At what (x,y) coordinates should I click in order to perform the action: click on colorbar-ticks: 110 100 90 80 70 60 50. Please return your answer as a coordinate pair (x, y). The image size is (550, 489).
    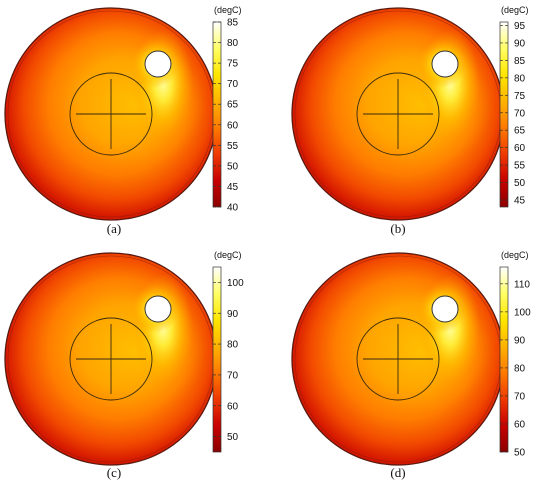
    Looking at the image, I should click on (515, 369).